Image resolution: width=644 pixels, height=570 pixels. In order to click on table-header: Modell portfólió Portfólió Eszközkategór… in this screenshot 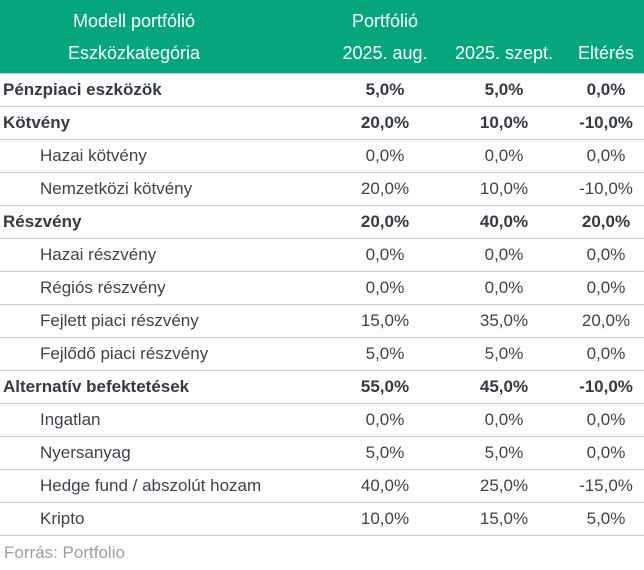, I will do `click(322, 37)`.